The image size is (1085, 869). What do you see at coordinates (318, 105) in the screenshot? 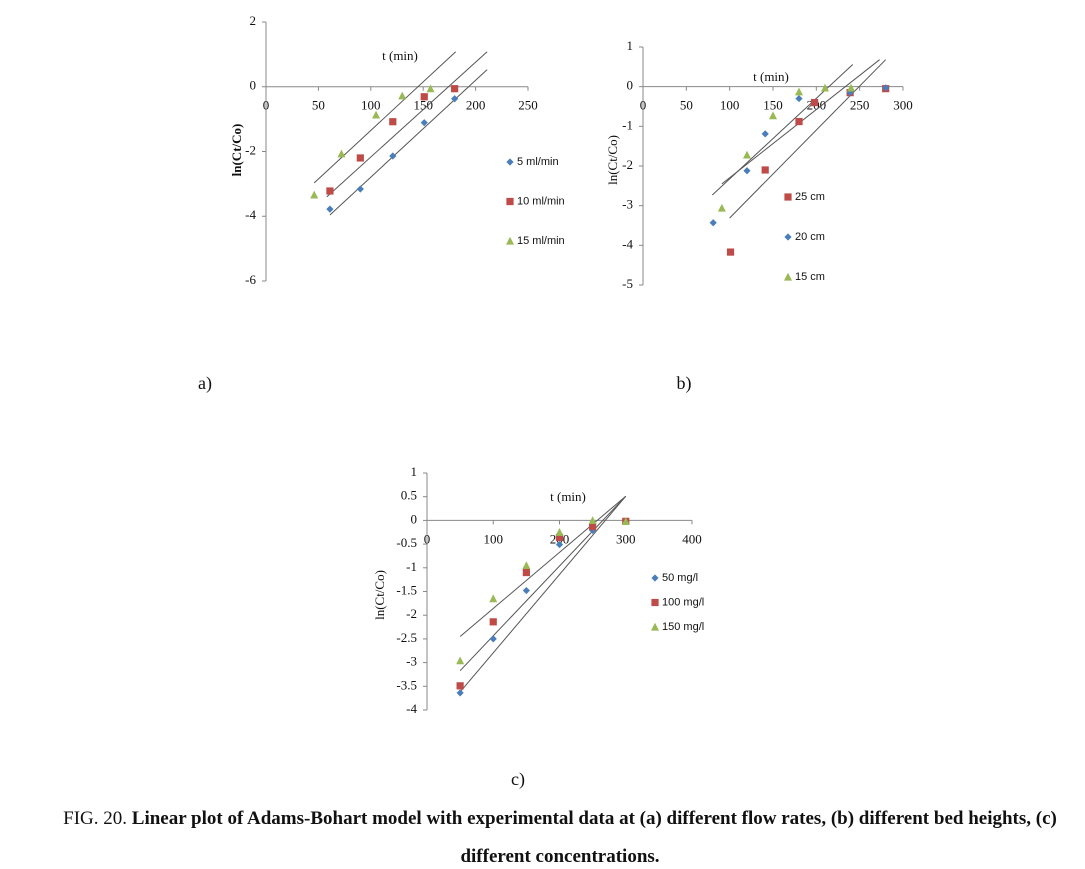
I see `x-tick-label: 50` at bounding box center [318, 105].